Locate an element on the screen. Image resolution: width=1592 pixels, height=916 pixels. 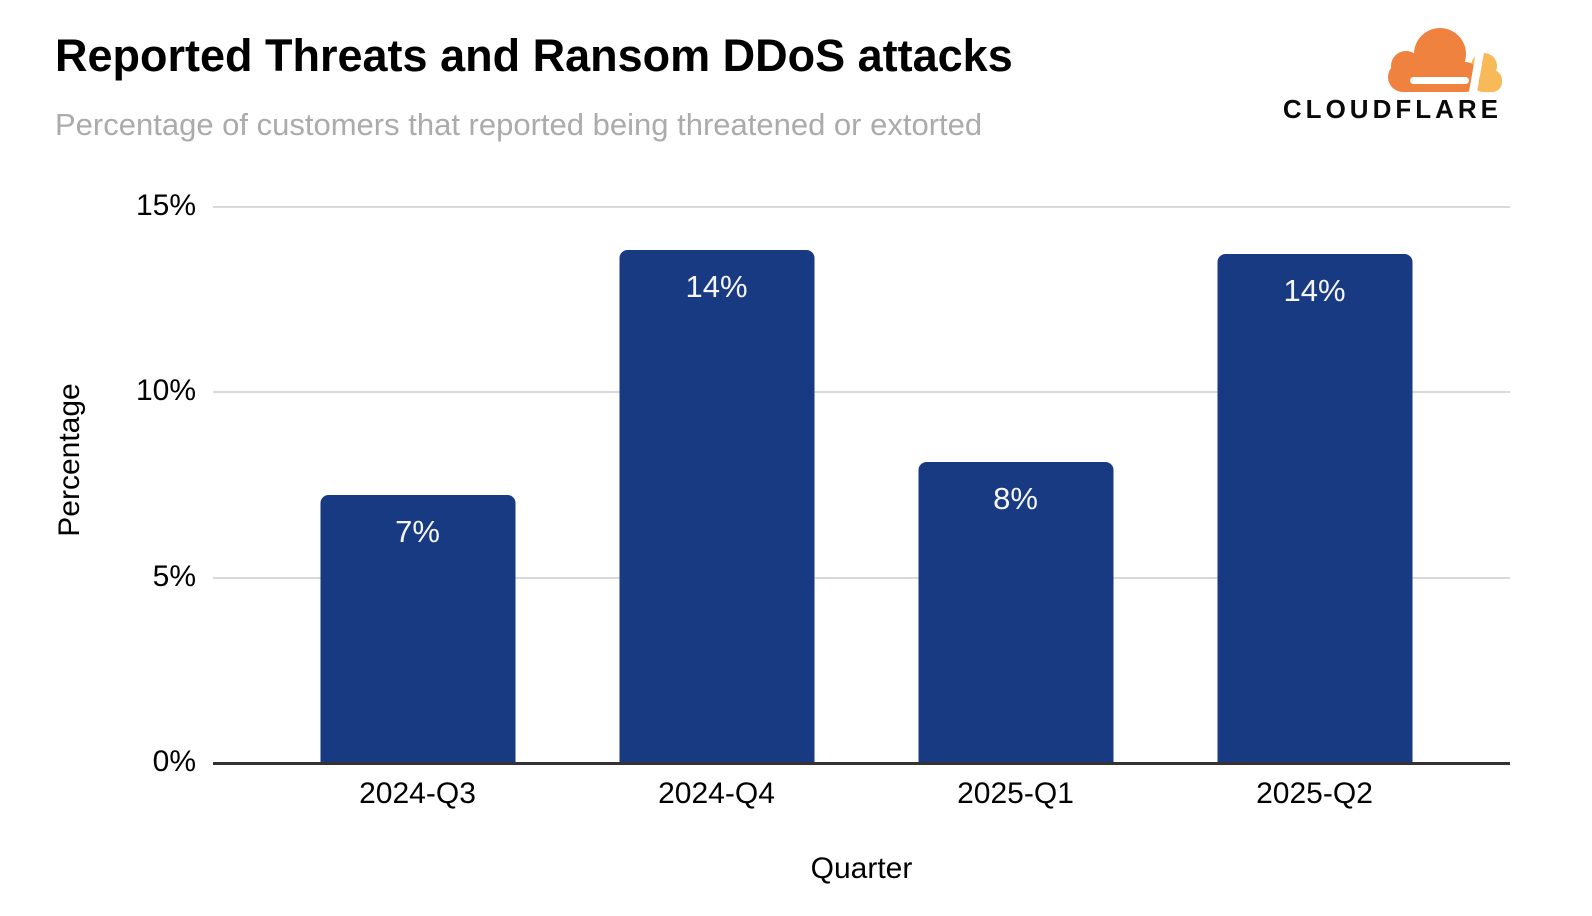
x-tick-label: 2024-Q3 is located at coordinates (417, 793).